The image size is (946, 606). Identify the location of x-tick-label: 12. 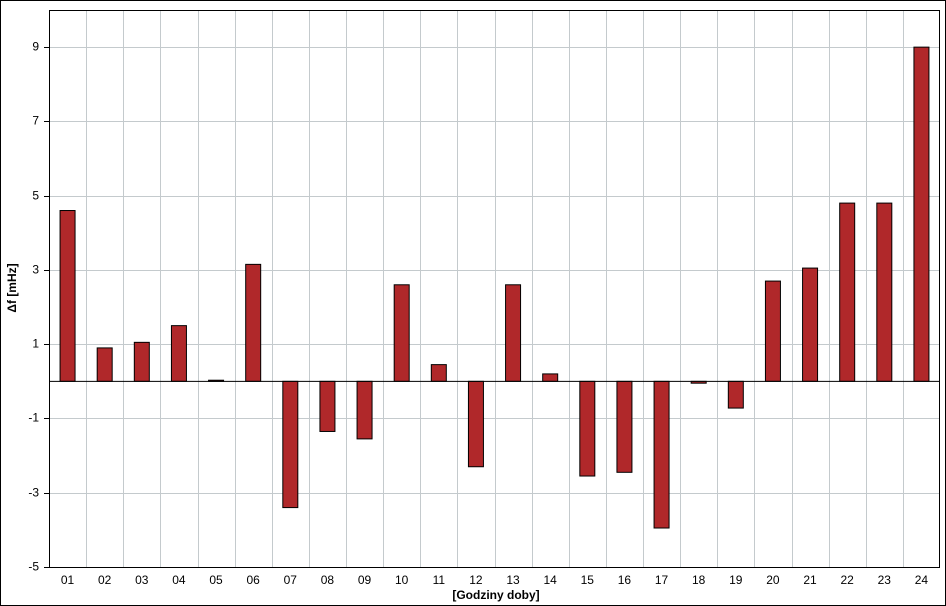
(476, 580).